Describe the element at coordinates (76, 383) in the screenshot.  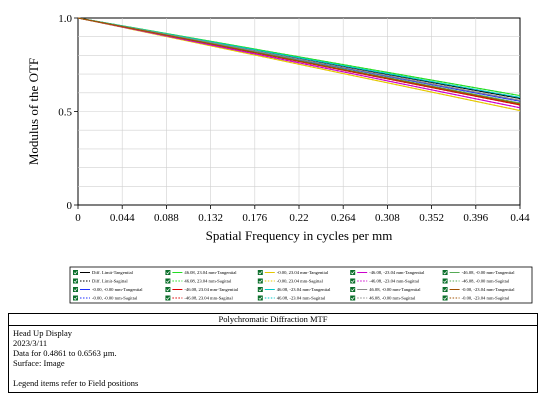
I see `info-legend-note: Legend items refer to Field positions` at that location.